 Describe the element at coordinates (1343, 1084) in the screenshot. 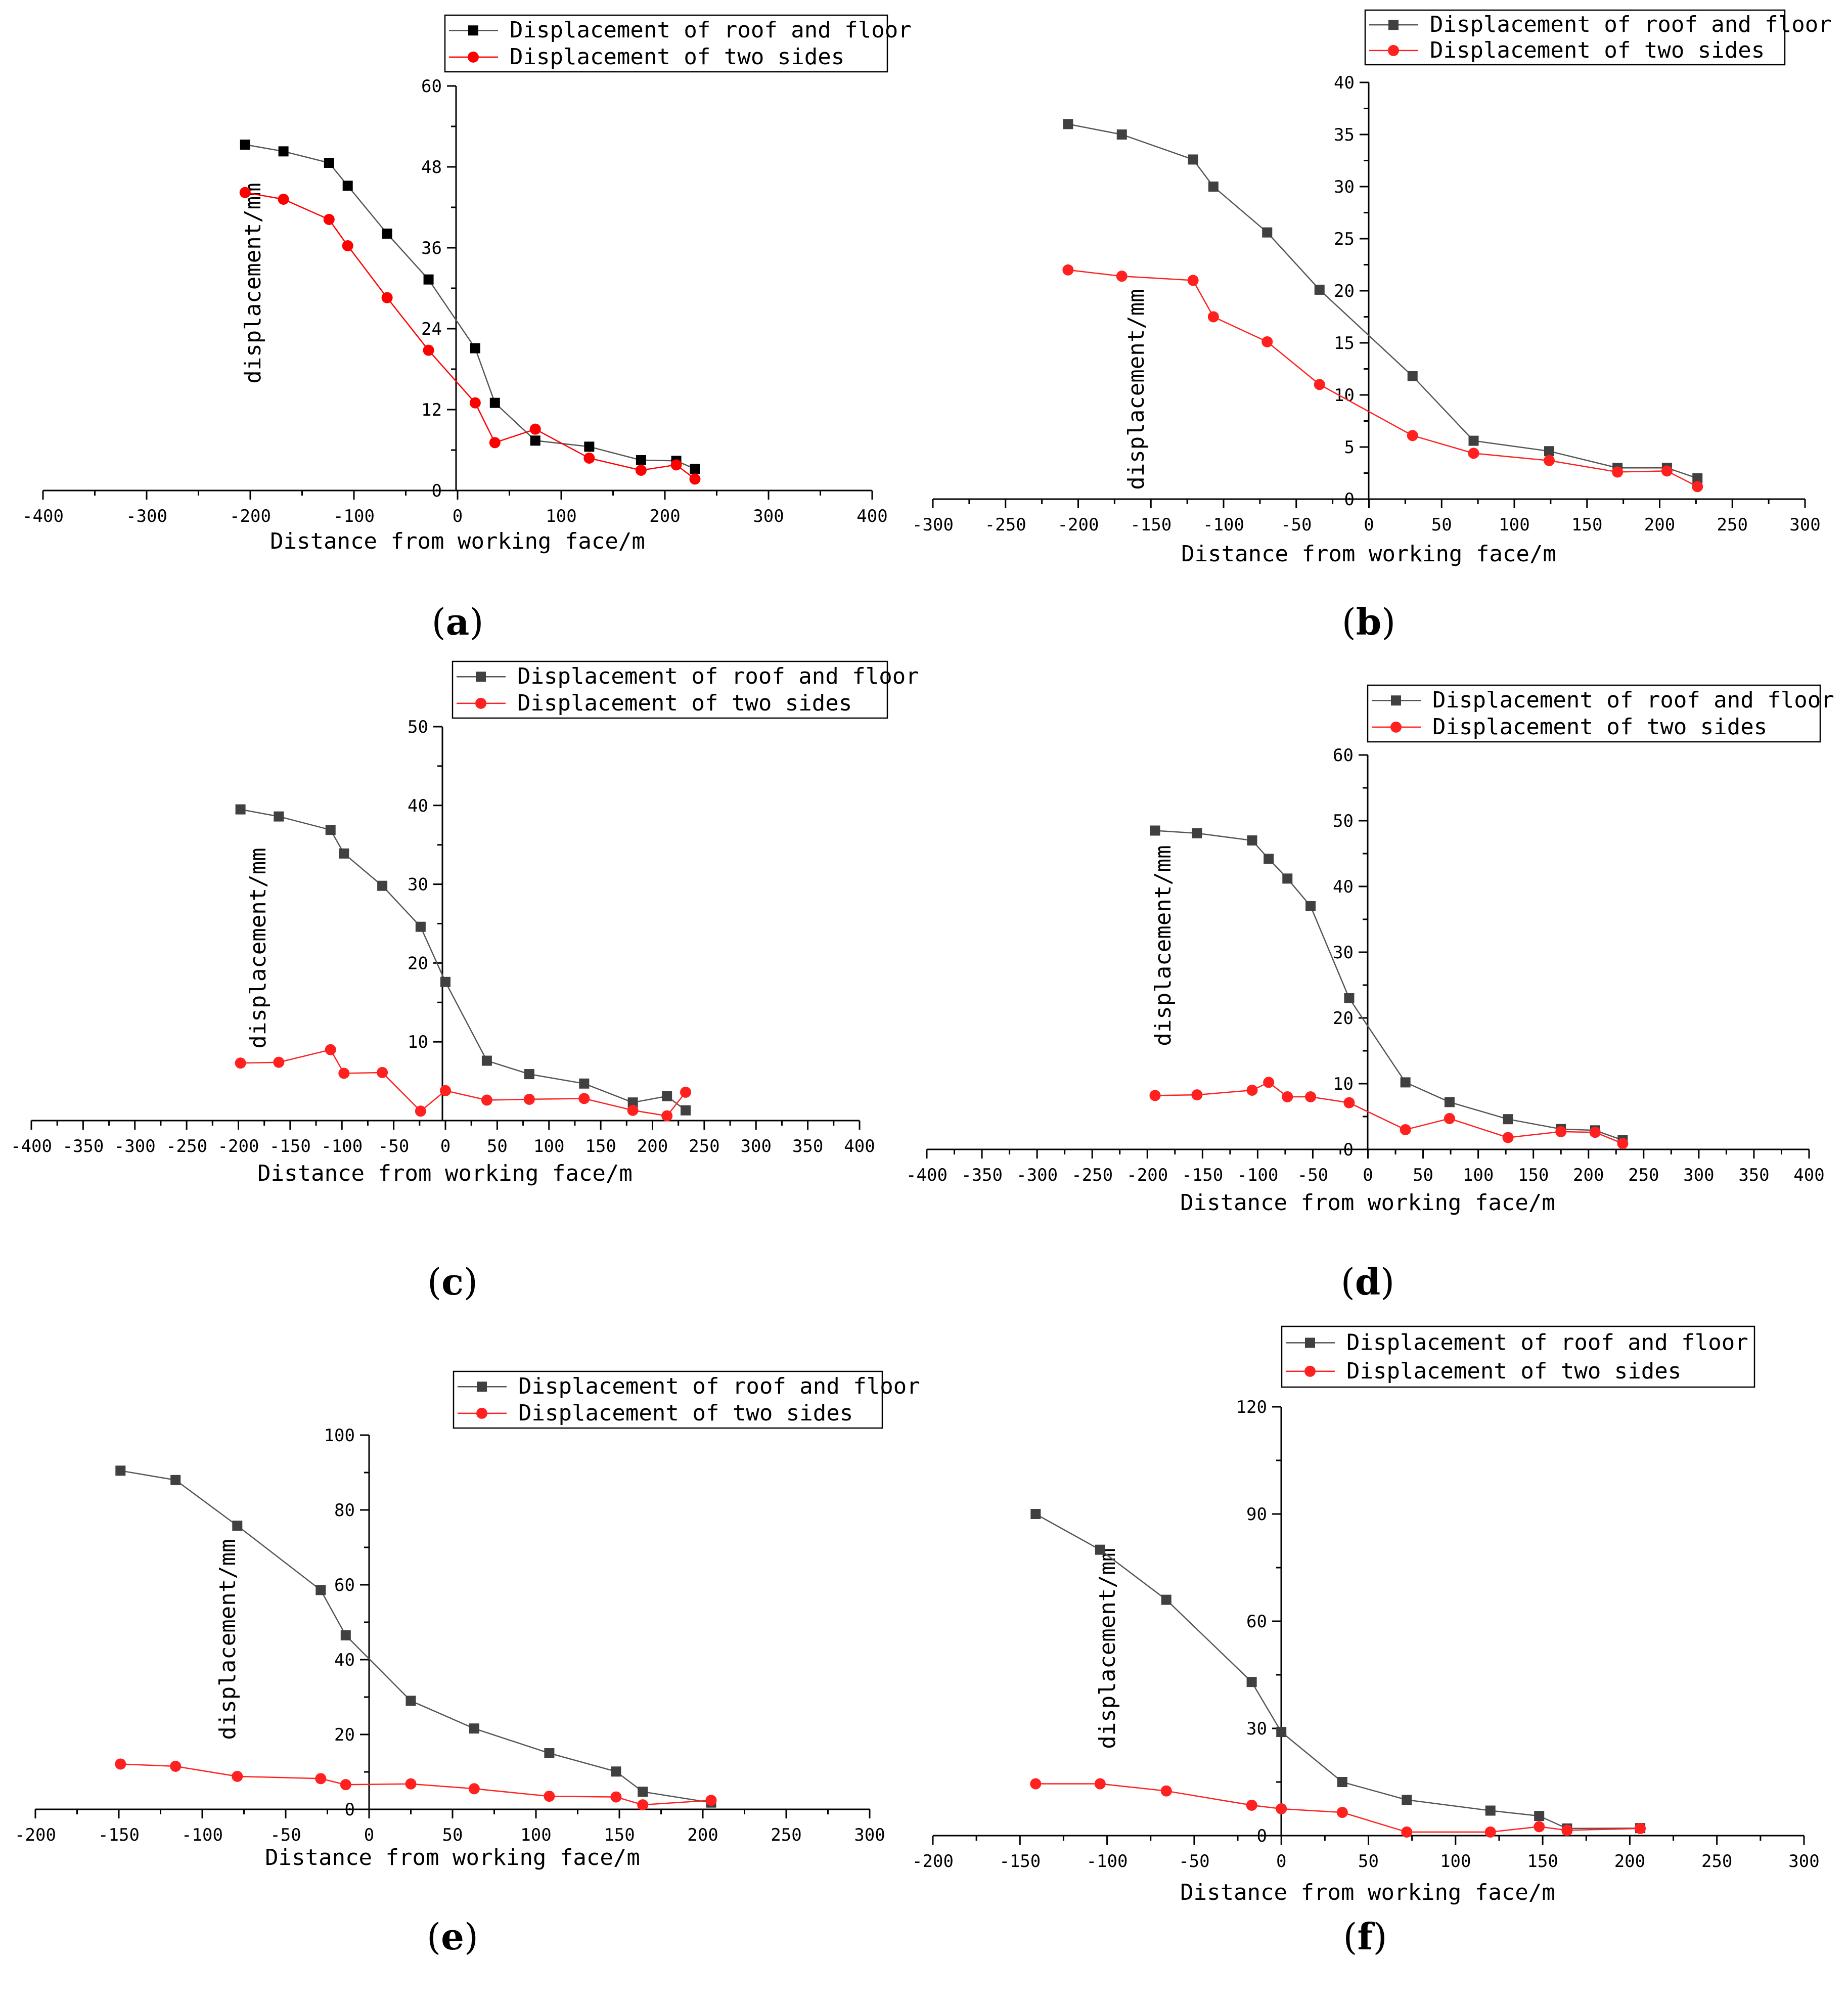

I see `y-tick-label: 10` at that location.